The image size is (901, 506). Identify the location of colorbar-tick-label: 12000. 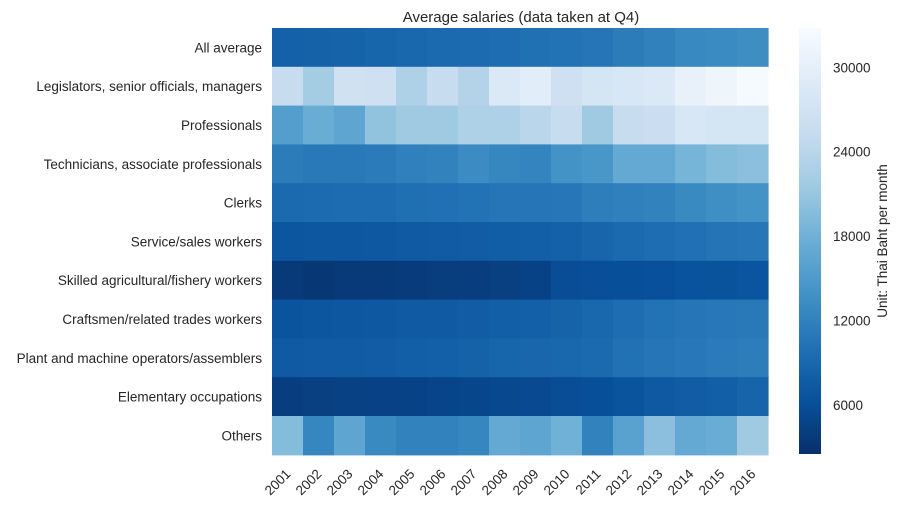
(852, 320).